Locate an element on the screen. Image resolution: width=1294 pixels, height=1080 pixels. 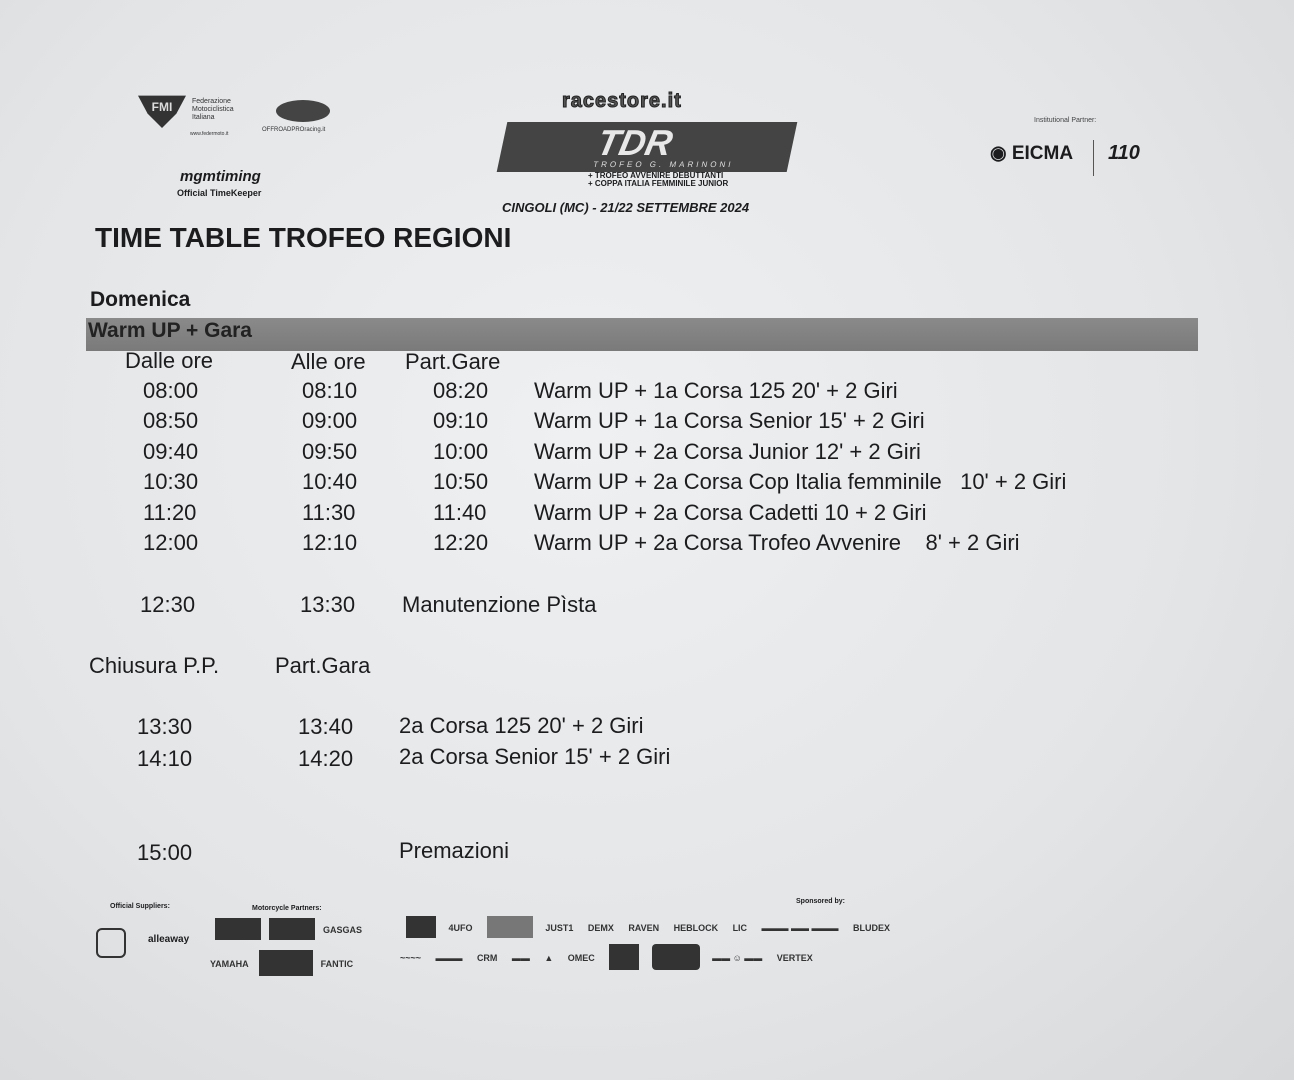
row-description: Warm UP + 2a Corsa Junior 12' + 2 Giri is located at coordinates (727, 451).